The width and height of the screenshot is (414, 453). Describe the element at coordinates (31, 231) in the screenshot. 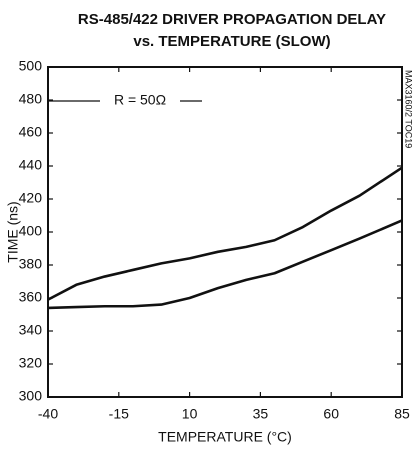

I see `y-tick-label: 400` at that location.